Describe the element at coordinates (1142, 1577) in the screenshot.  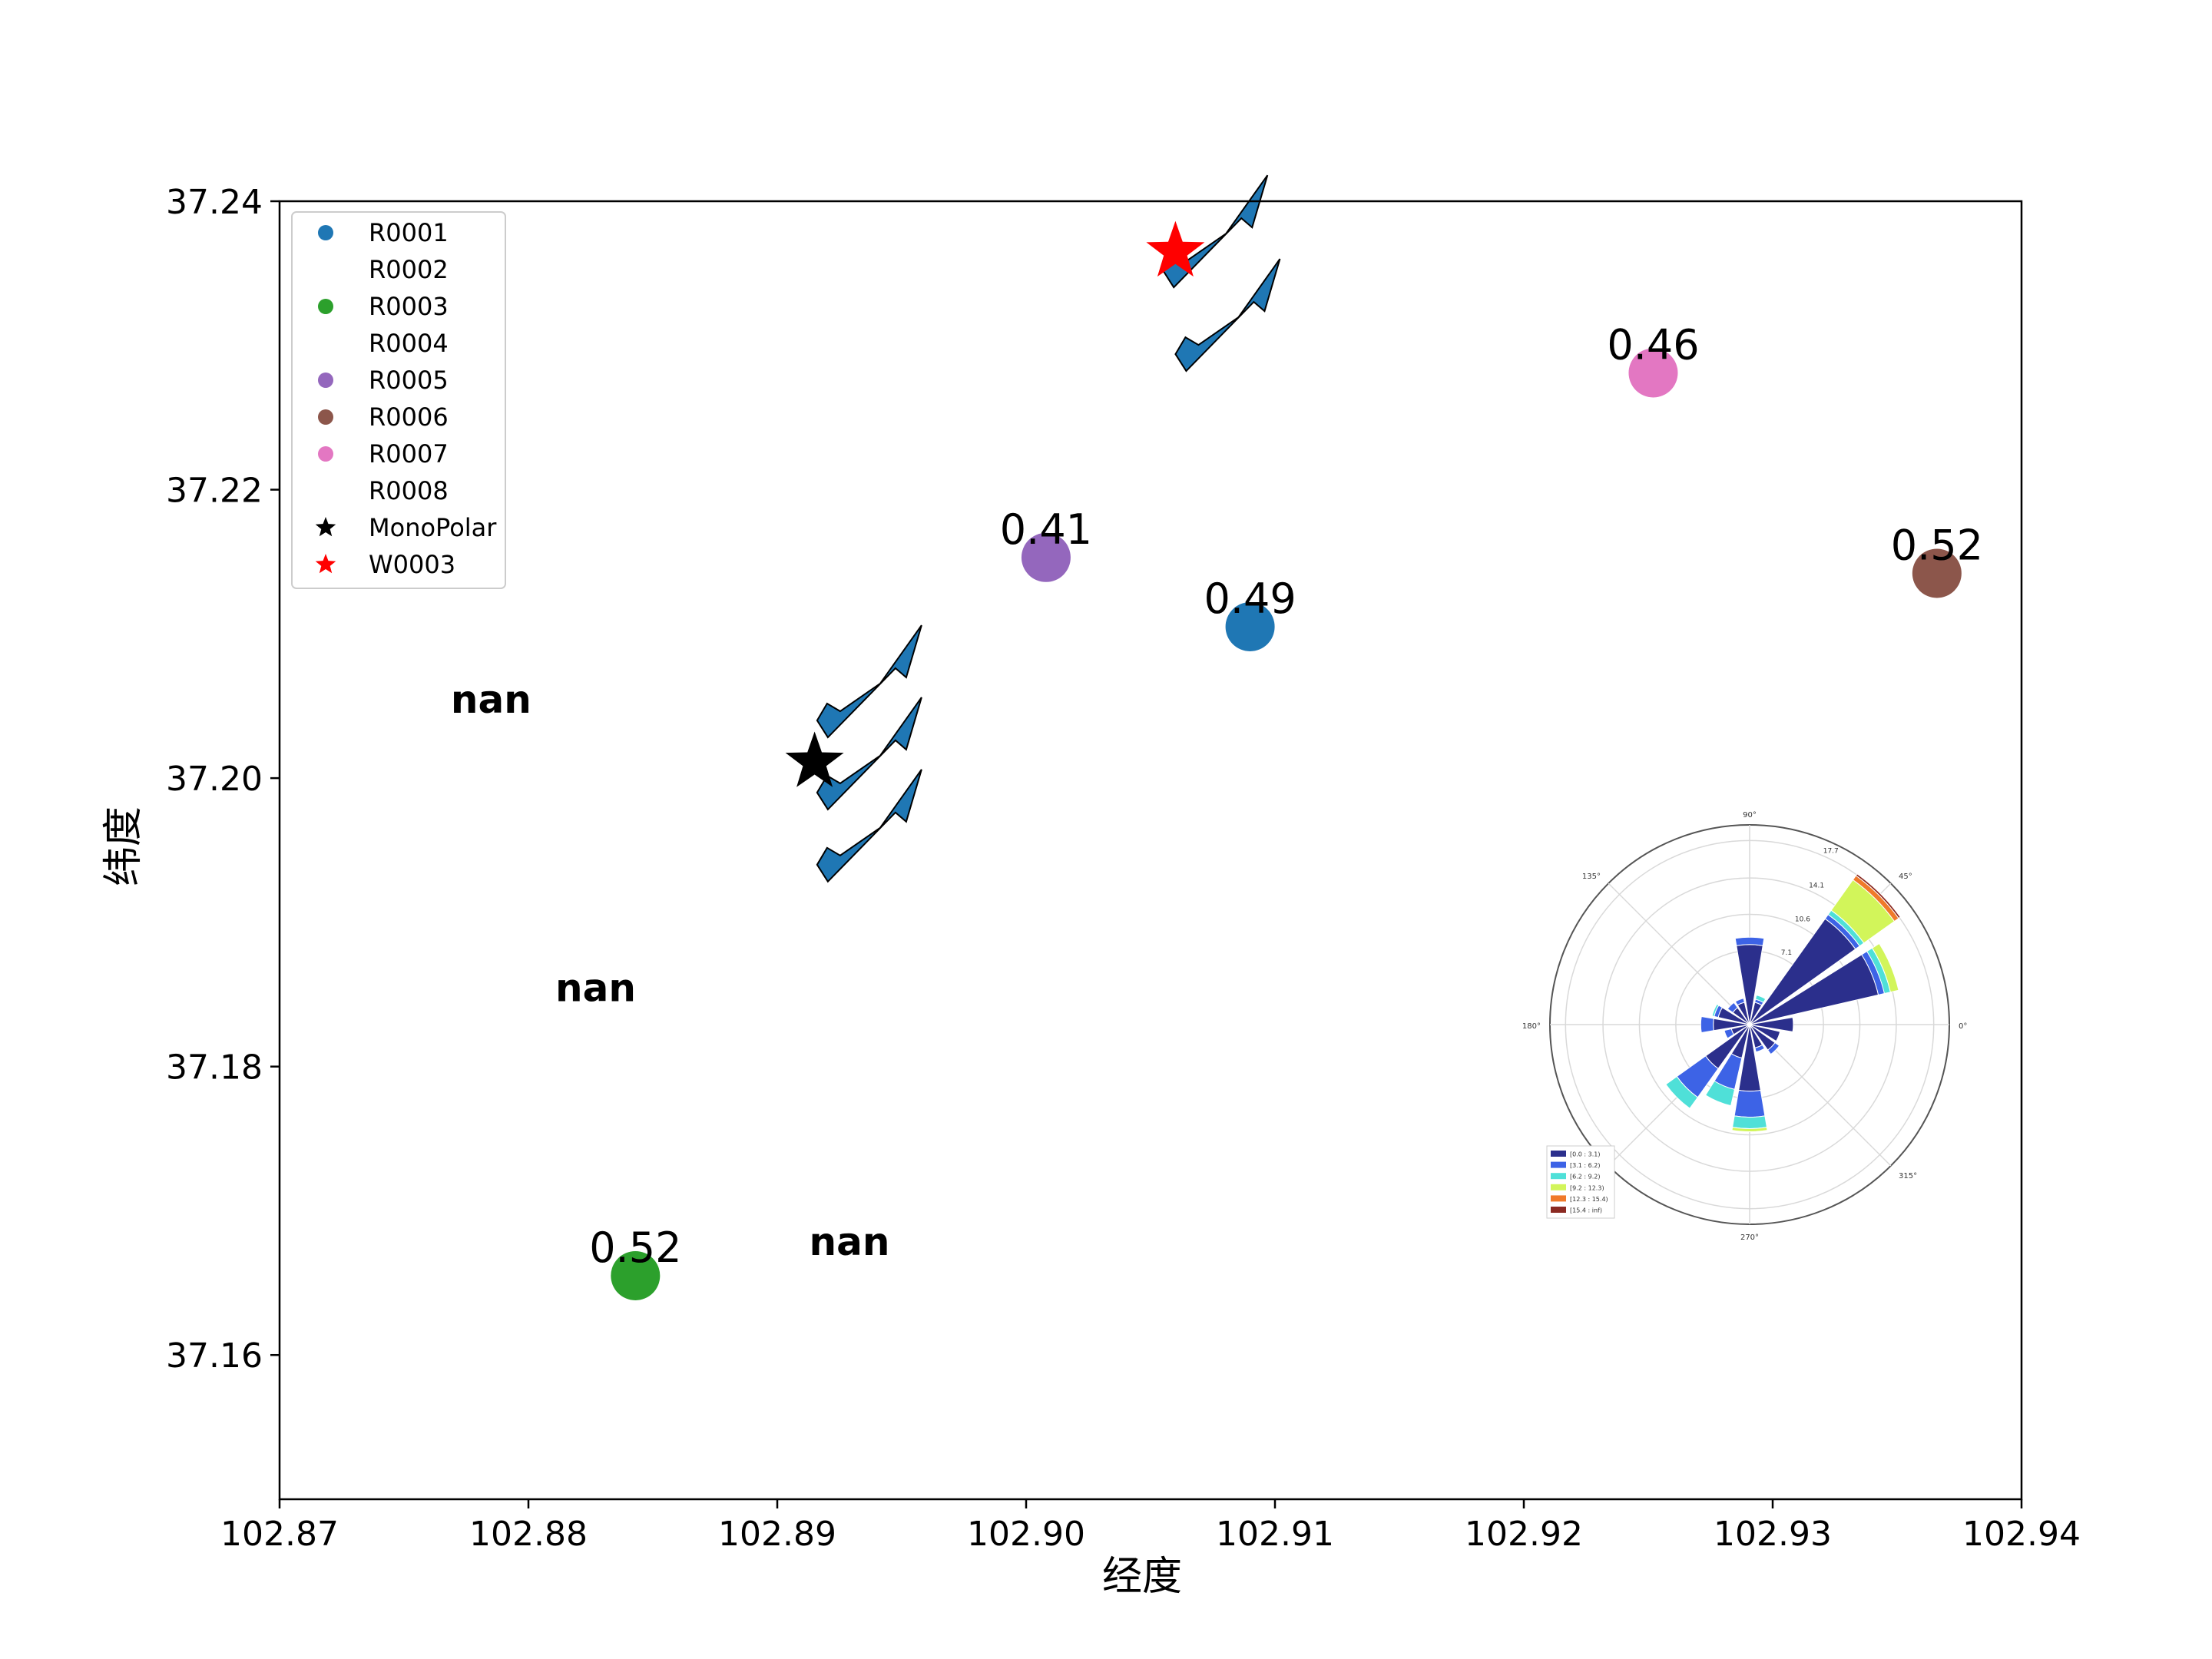
I see `x-axis-label: 经度` at that location.